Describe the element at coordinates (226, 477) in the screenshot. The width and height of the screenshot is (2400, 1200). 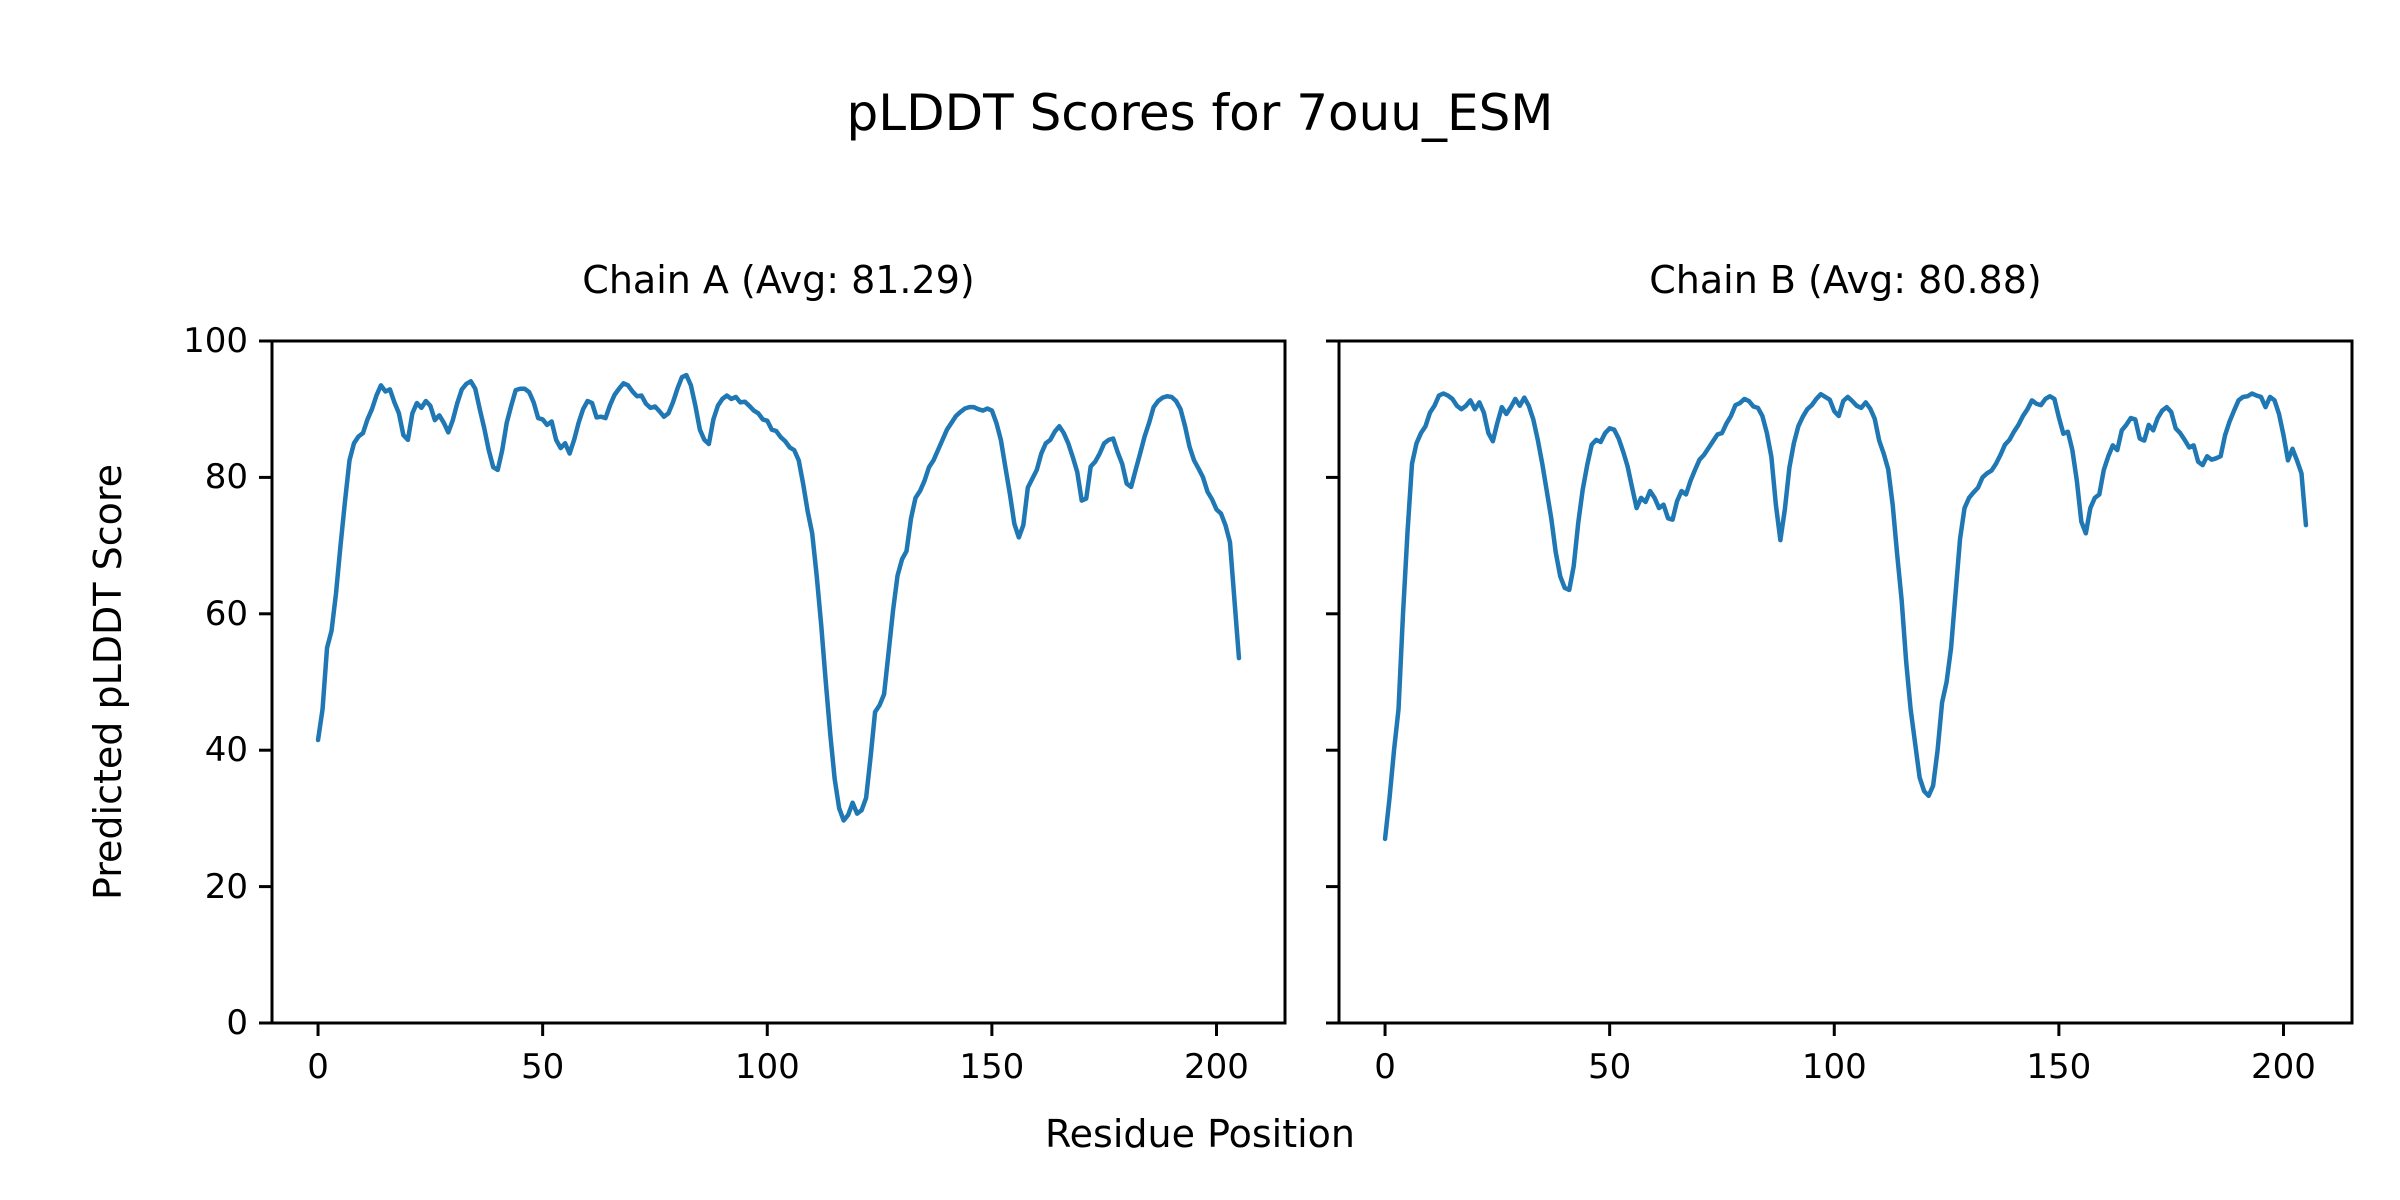
I see `y-tick-label: 80` at that location.